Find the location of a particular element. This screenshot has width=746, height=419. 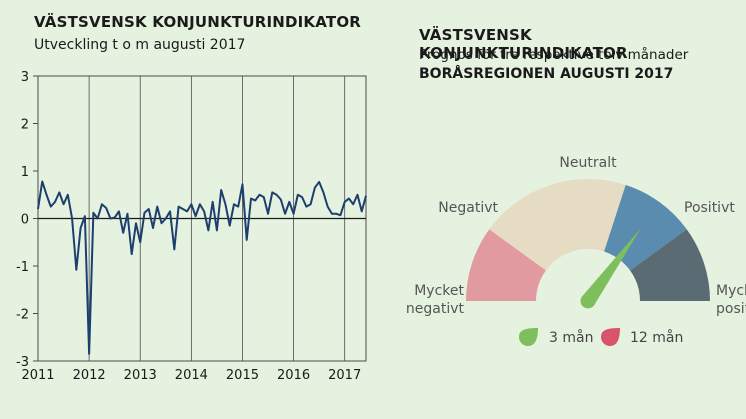

y-tick-label: -3 is located at coordinates (22, 362).